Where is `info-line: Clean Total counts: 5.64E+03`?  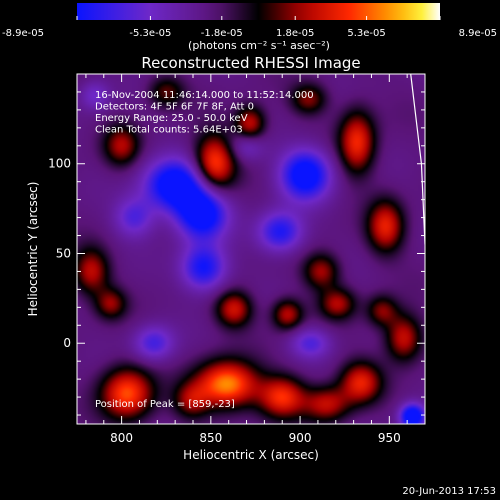 info-line: Clean Total counts: 5.64E+03 is located at coordinates (169, 130).